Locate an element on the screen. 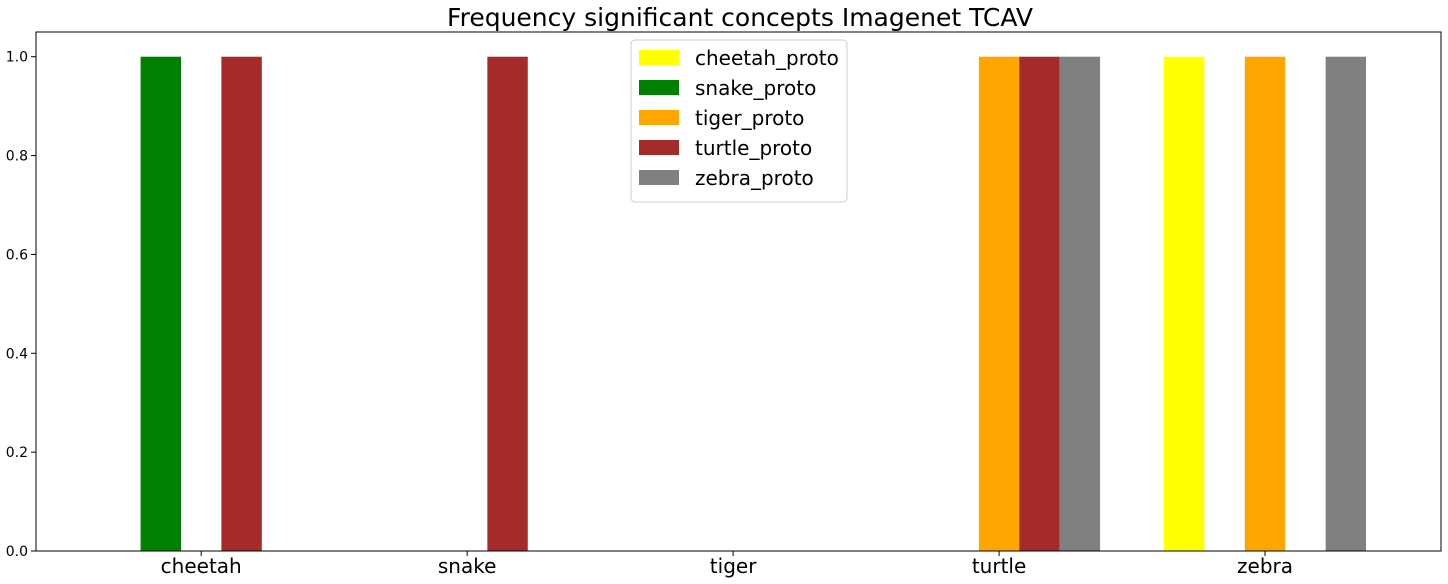  bar-turtle_proto-cheetah is located at coordinates (241, 304).